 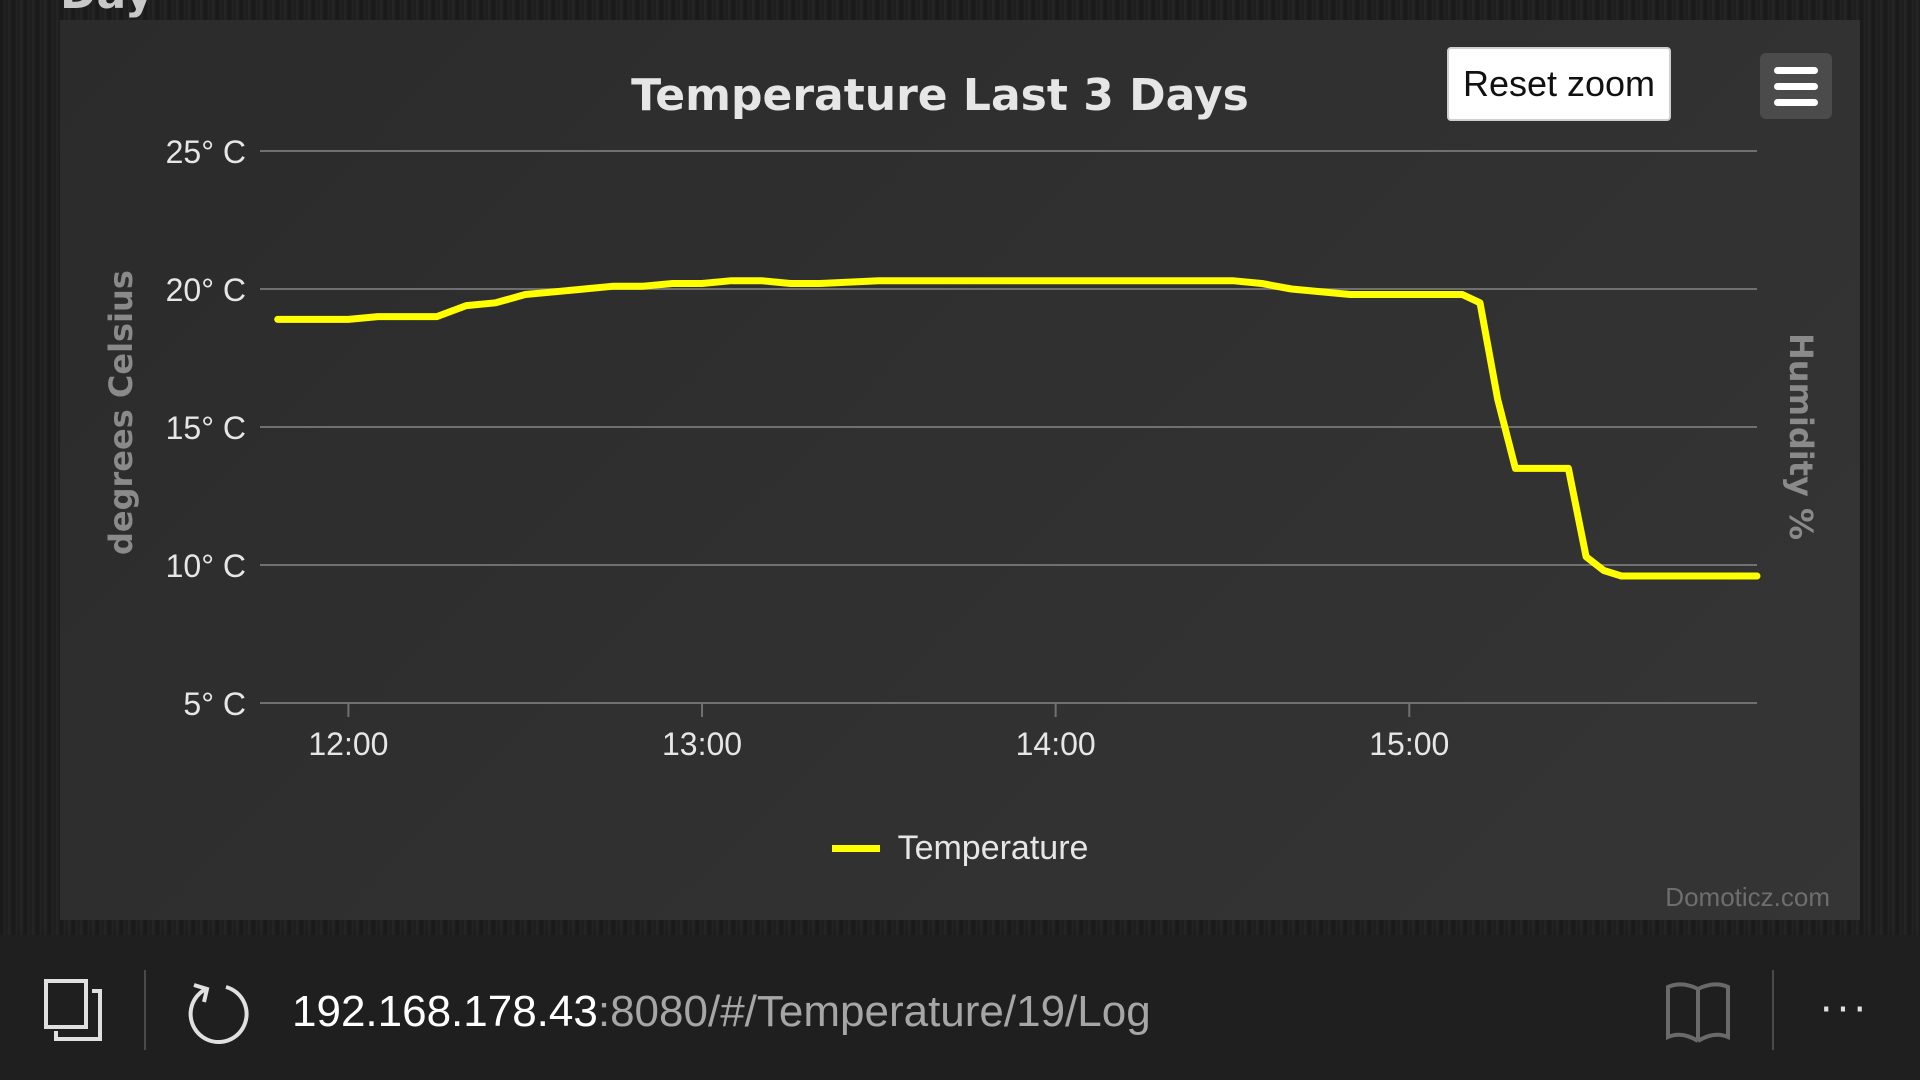 I want to click on page-heading-fragment: Day, so click(x=107, y=8).